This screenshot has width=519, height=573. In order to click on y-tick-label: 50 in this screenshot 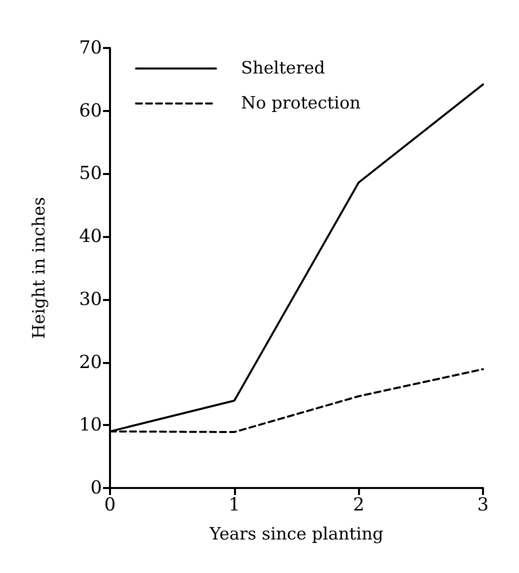, I will do `click(90, 173)`.